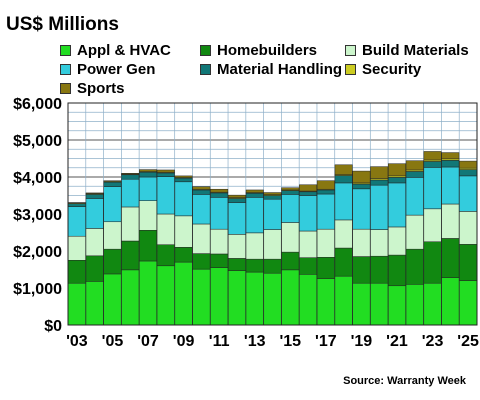 The height and width of the screenshot is (400, 480). Describe the element at coordinates (37, 178) in the screenshot. I see `y-tick-label: $4,000` at that location.